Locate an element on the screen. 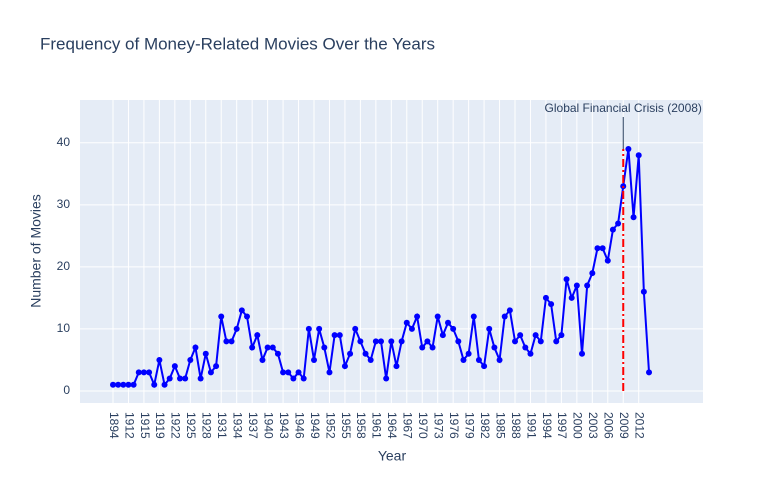 The width and height of the screenshot is (784, 489). x-tick-label: 1955 is located at coordinates (346, 425).